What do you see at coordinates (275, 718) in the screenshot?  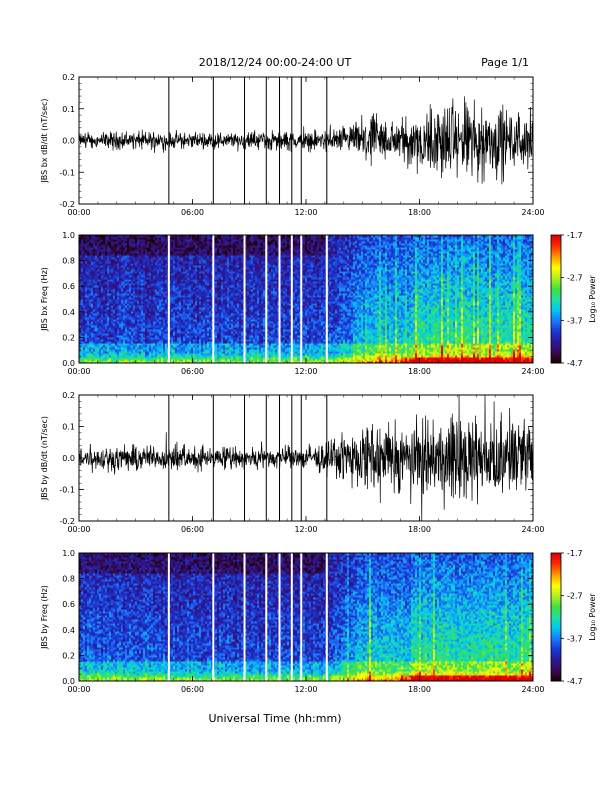 I see `x-axis-title: Universal Time (hh:mm)` at bounding box center [275, 718].